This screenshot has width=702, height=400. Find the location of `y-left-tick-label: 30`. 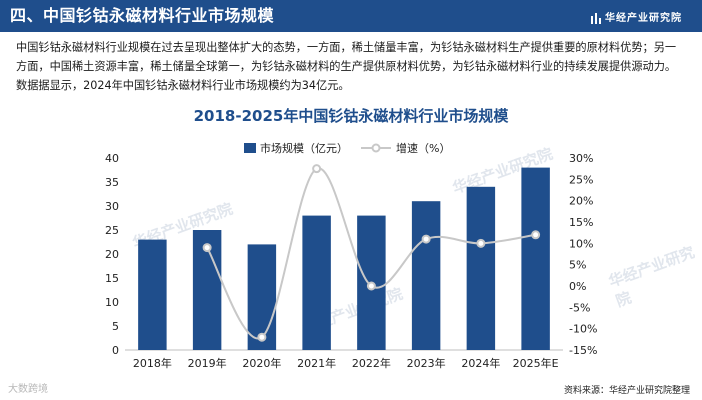

y-left-tick-label: 30 is located at coordinates (112, 206).